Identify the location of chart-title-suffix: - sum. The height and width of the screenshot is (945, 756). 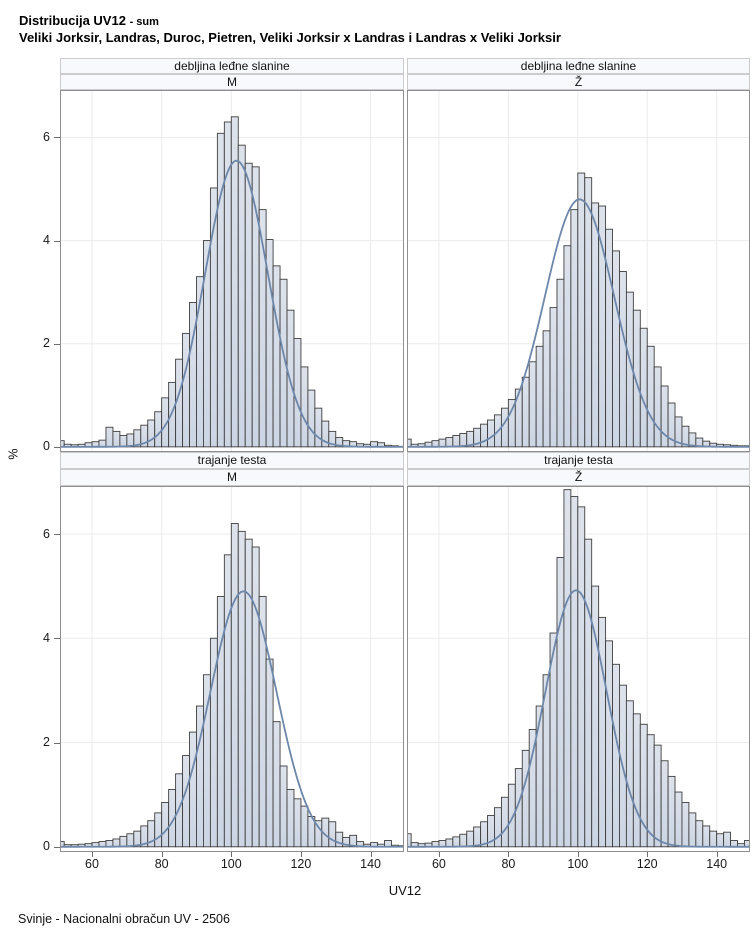
(144, 22).